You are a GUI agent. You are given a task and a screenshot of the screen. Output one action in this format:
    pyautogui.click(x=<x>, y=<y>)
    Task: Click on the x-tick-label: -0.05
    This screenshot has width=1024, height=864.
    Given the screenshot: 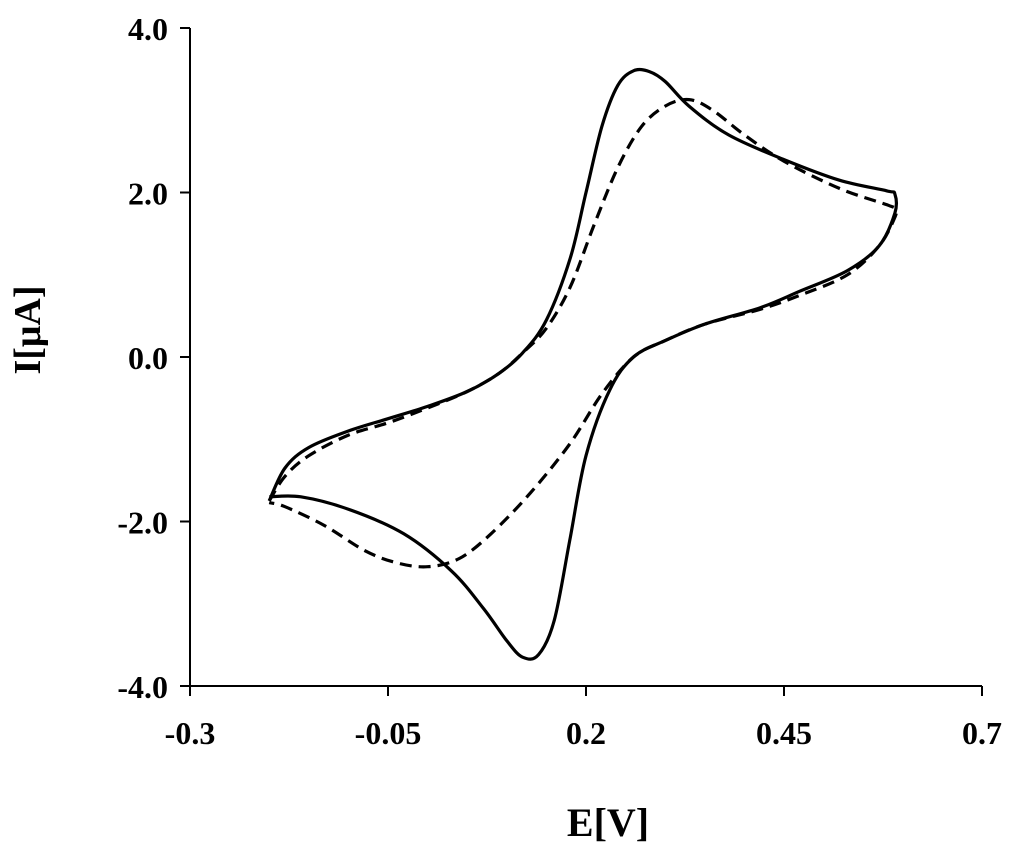 What is the action you would take?
    pyautogui.click(x=388, y=733)
    